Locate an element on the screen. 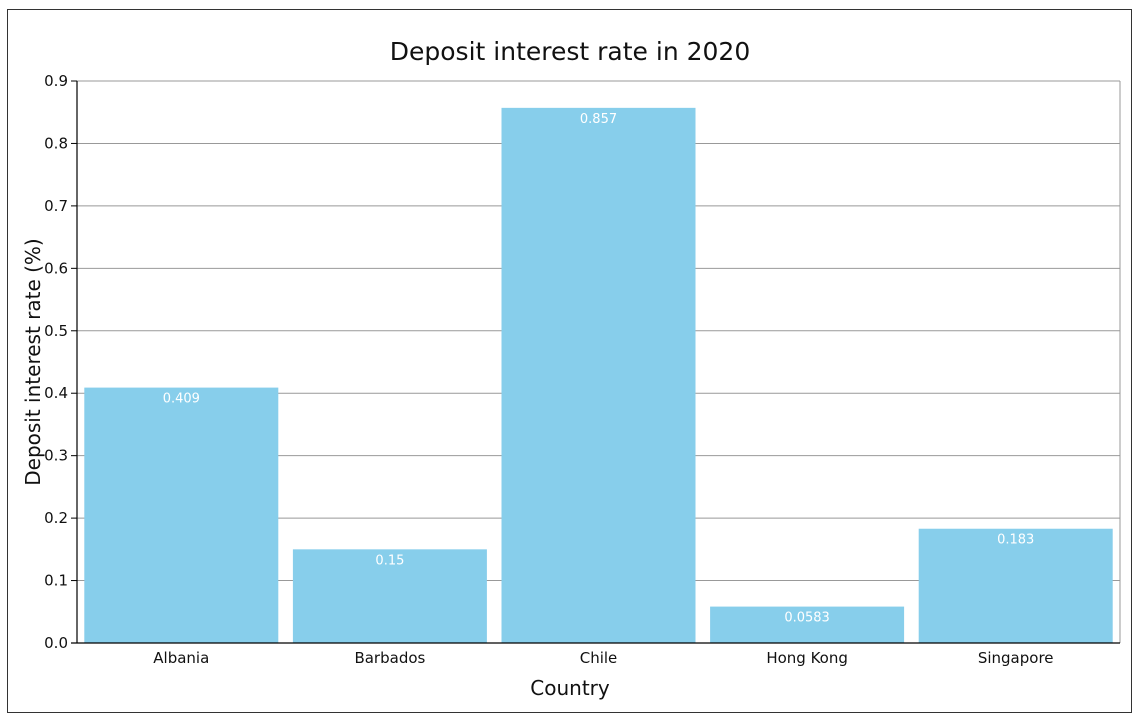  y-tick-label: 0.0 is located at coordinates (56, 643).